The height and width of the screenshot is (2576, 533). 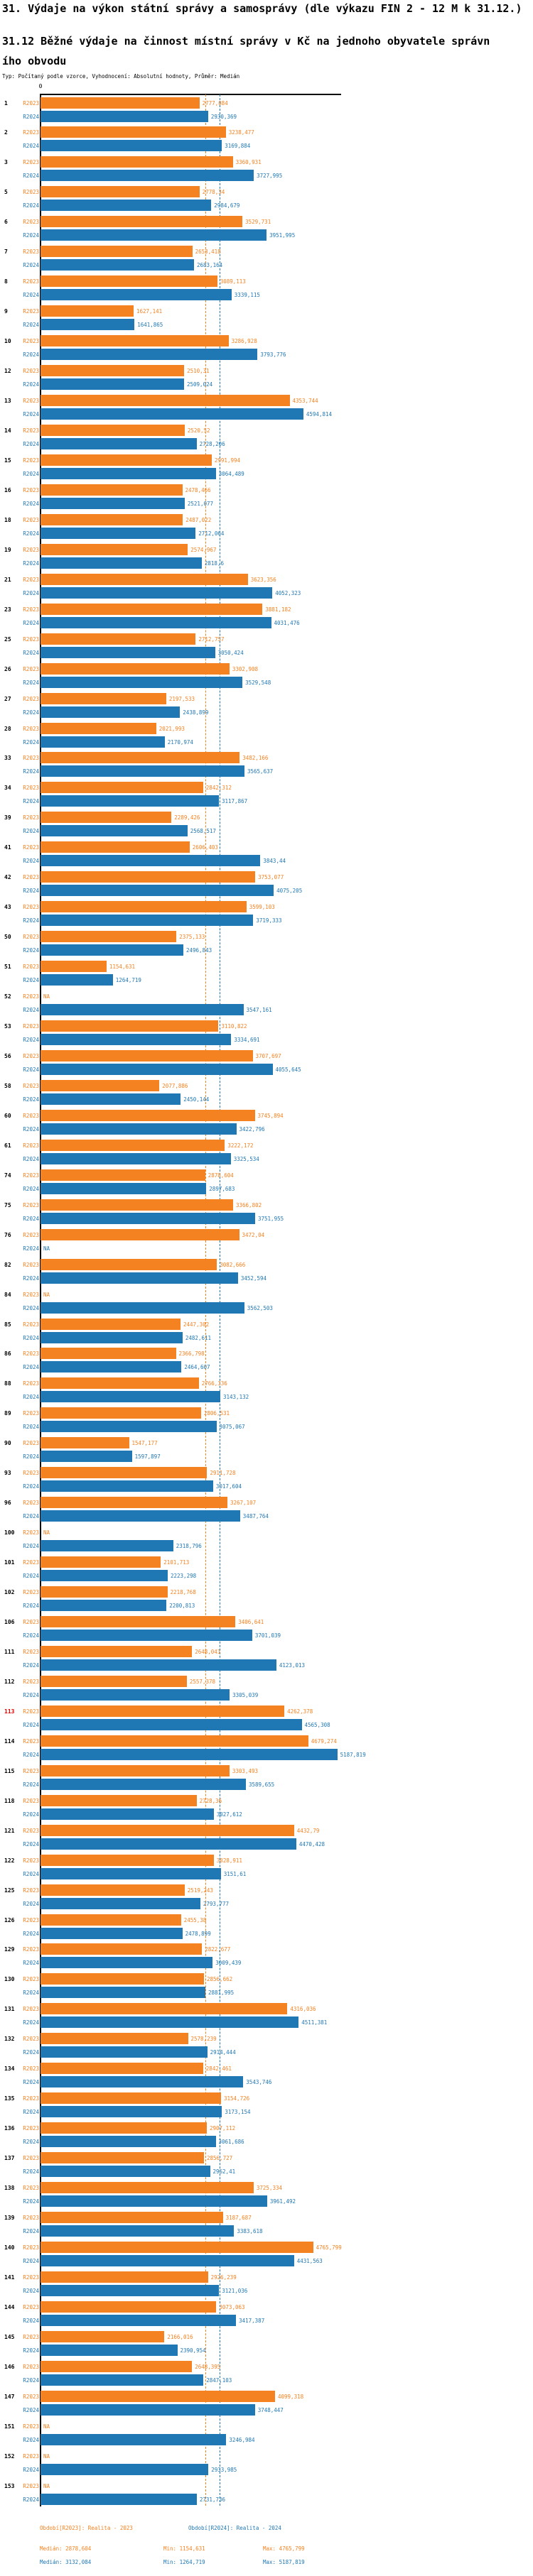 What do you see at coordinates (319, 414) in the screenshot?
I see `value-label-r2024: 4594,814` at bounding box center [319, 414].